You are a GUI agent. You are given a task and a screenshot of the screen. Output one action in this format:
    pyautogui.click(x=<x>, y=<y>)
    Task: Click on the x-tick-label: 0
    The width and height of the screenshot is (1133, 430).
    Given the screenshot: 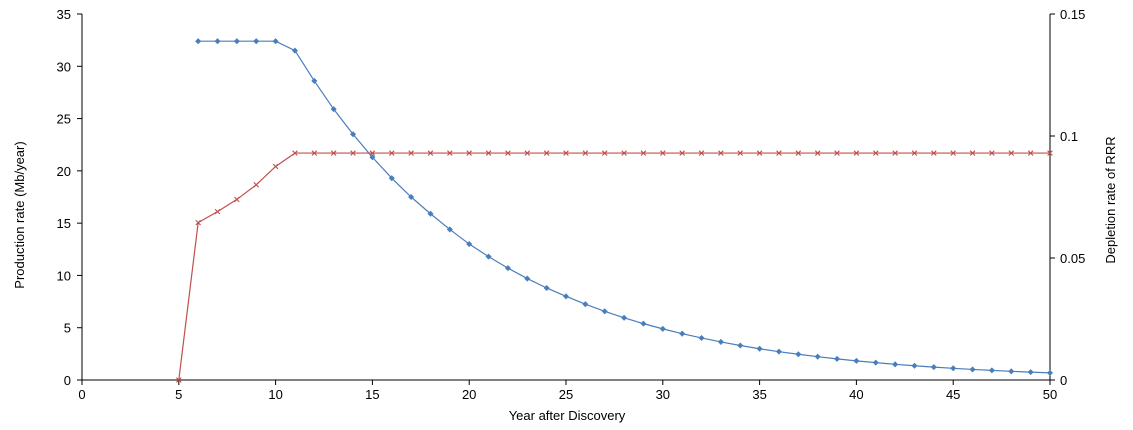 What is the action you would take?
    pyautogui.click(x=81, y=394)
    